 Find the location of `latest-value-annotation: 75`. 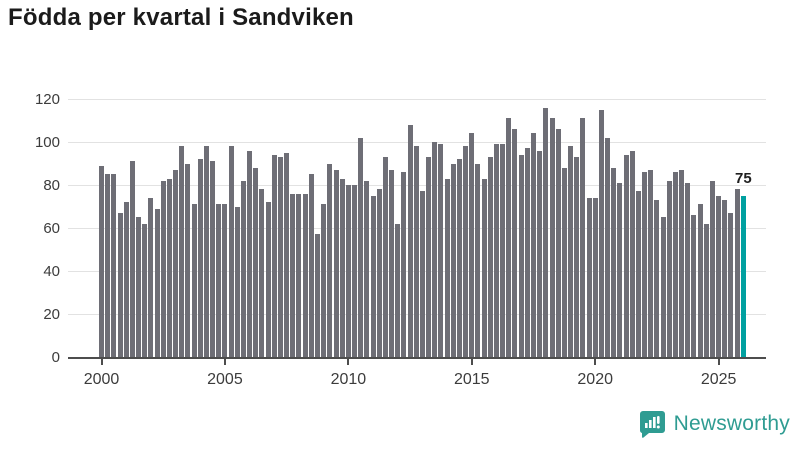

latest-value-annotation: 75 is located at coordinates (743, 178).